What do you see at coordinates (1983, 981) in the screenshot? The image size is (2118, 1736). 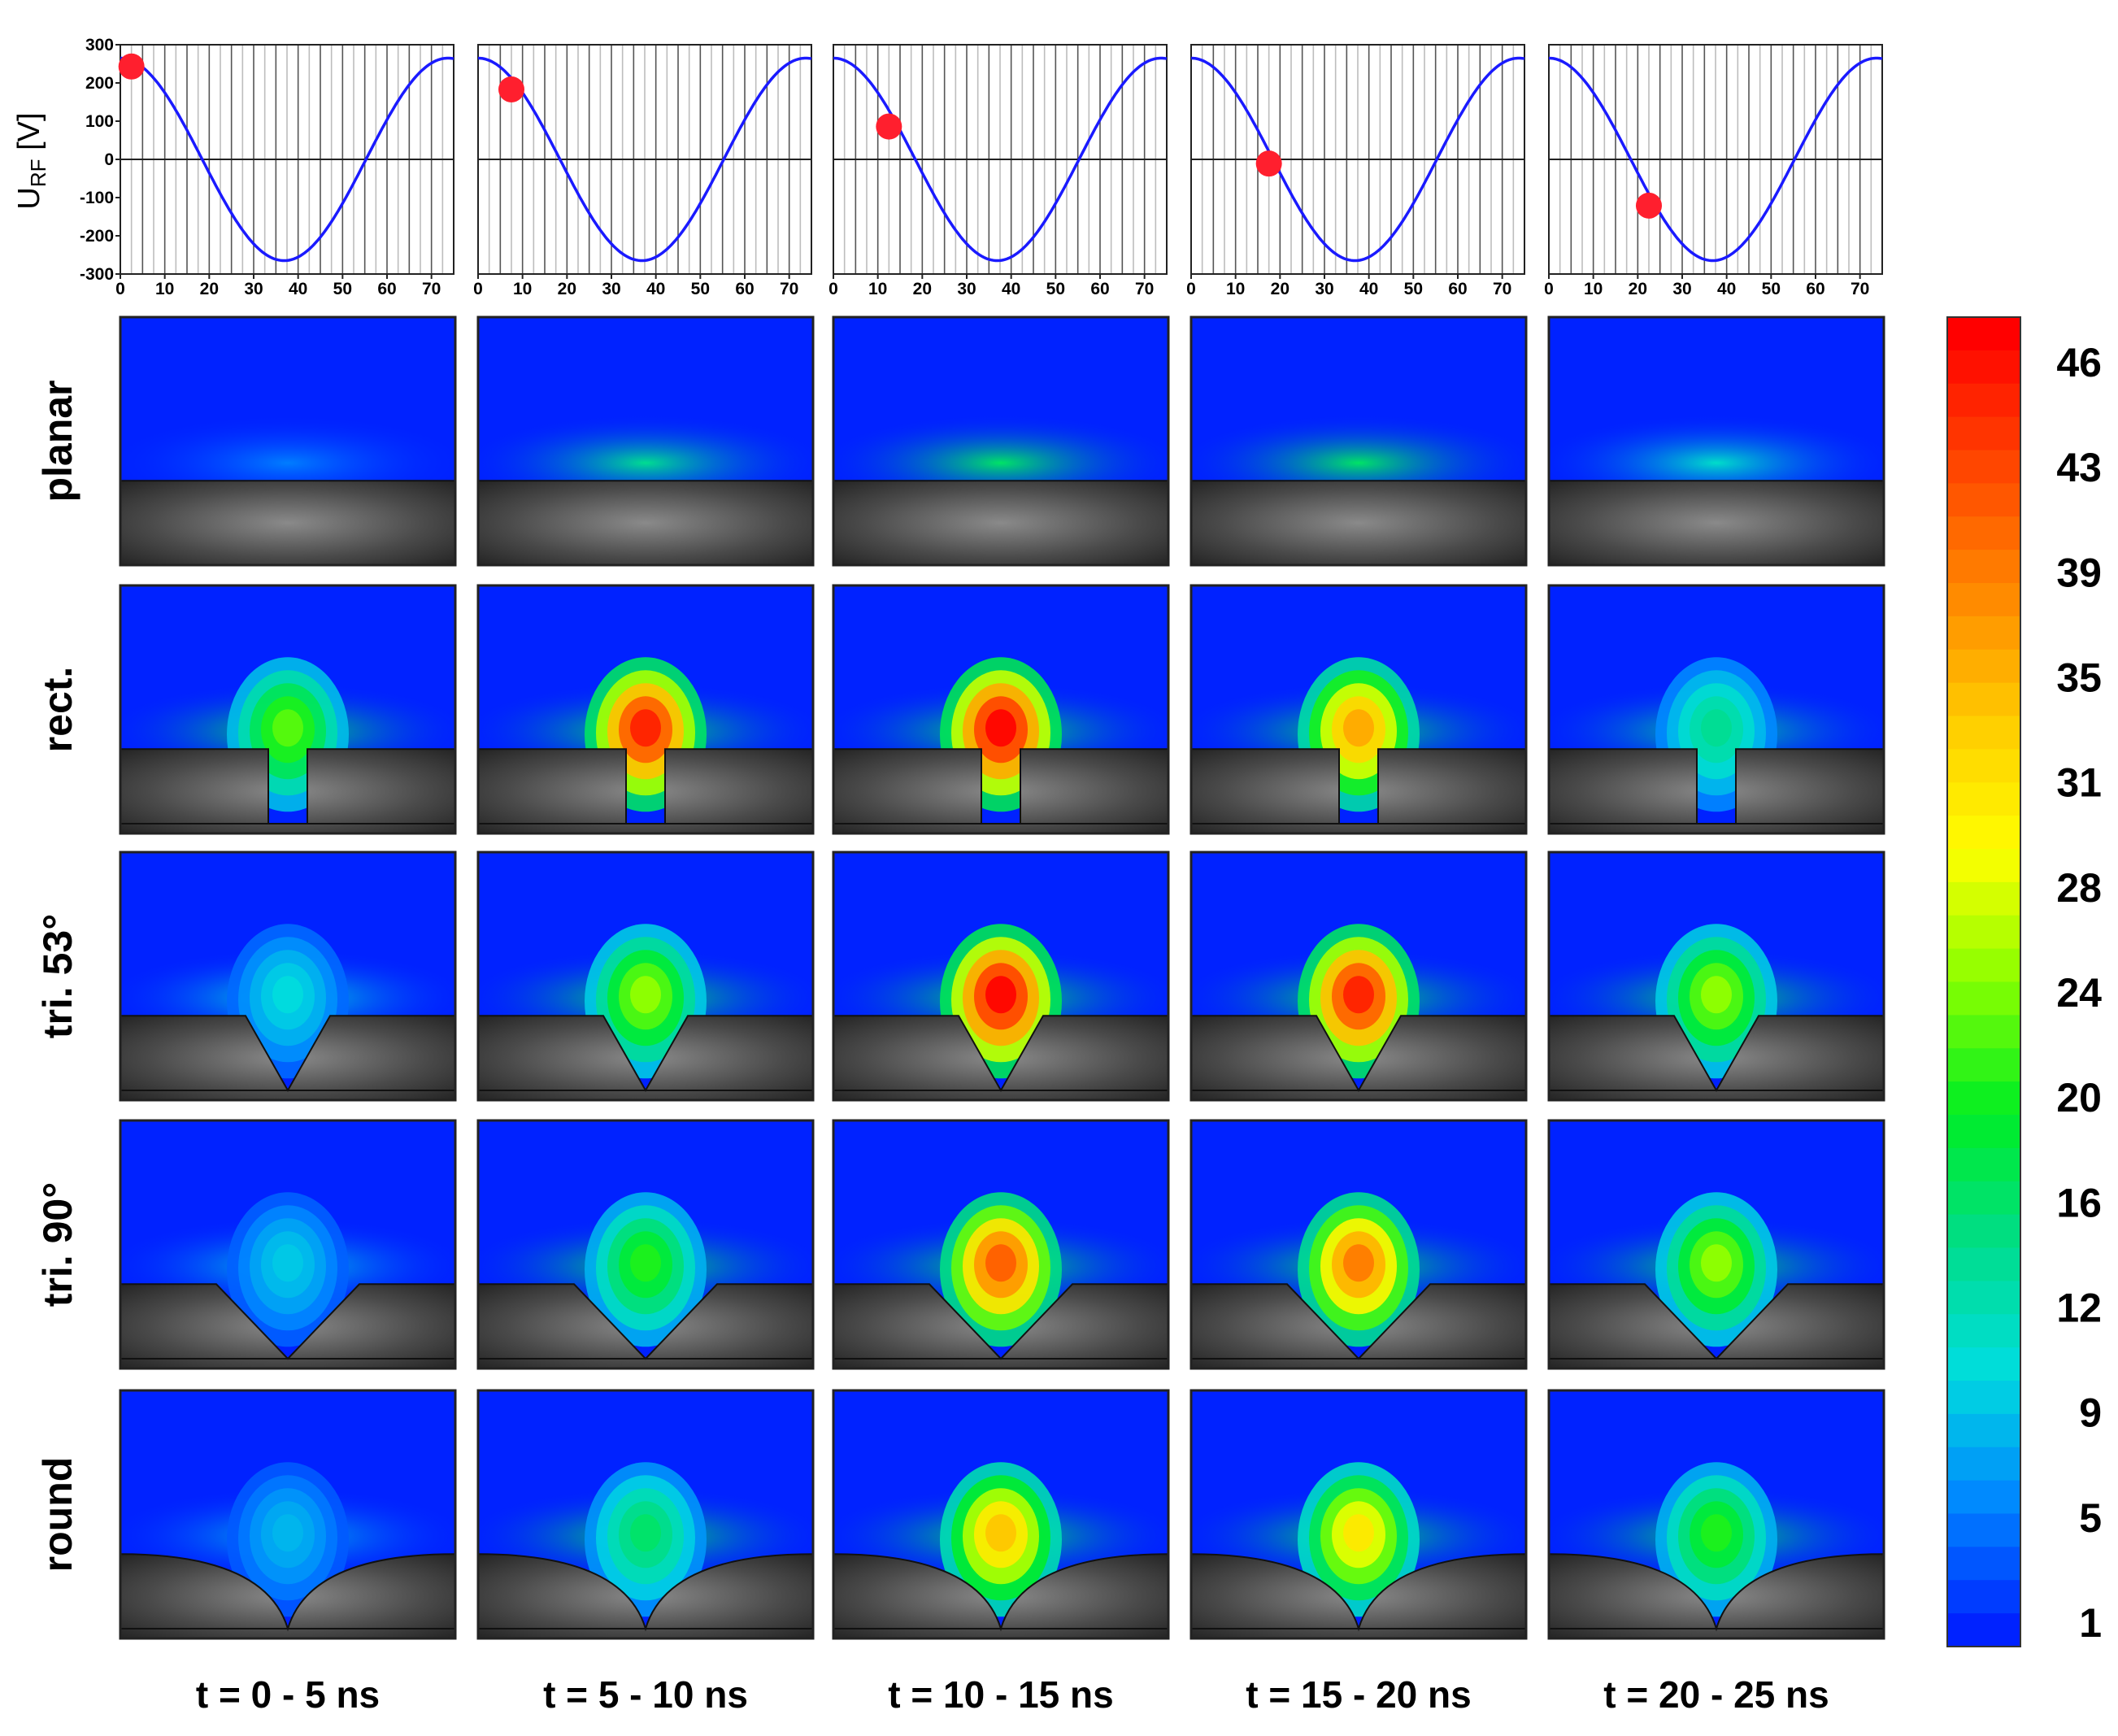 I see `colorbar-frame` at bounding box center [1983, 981].